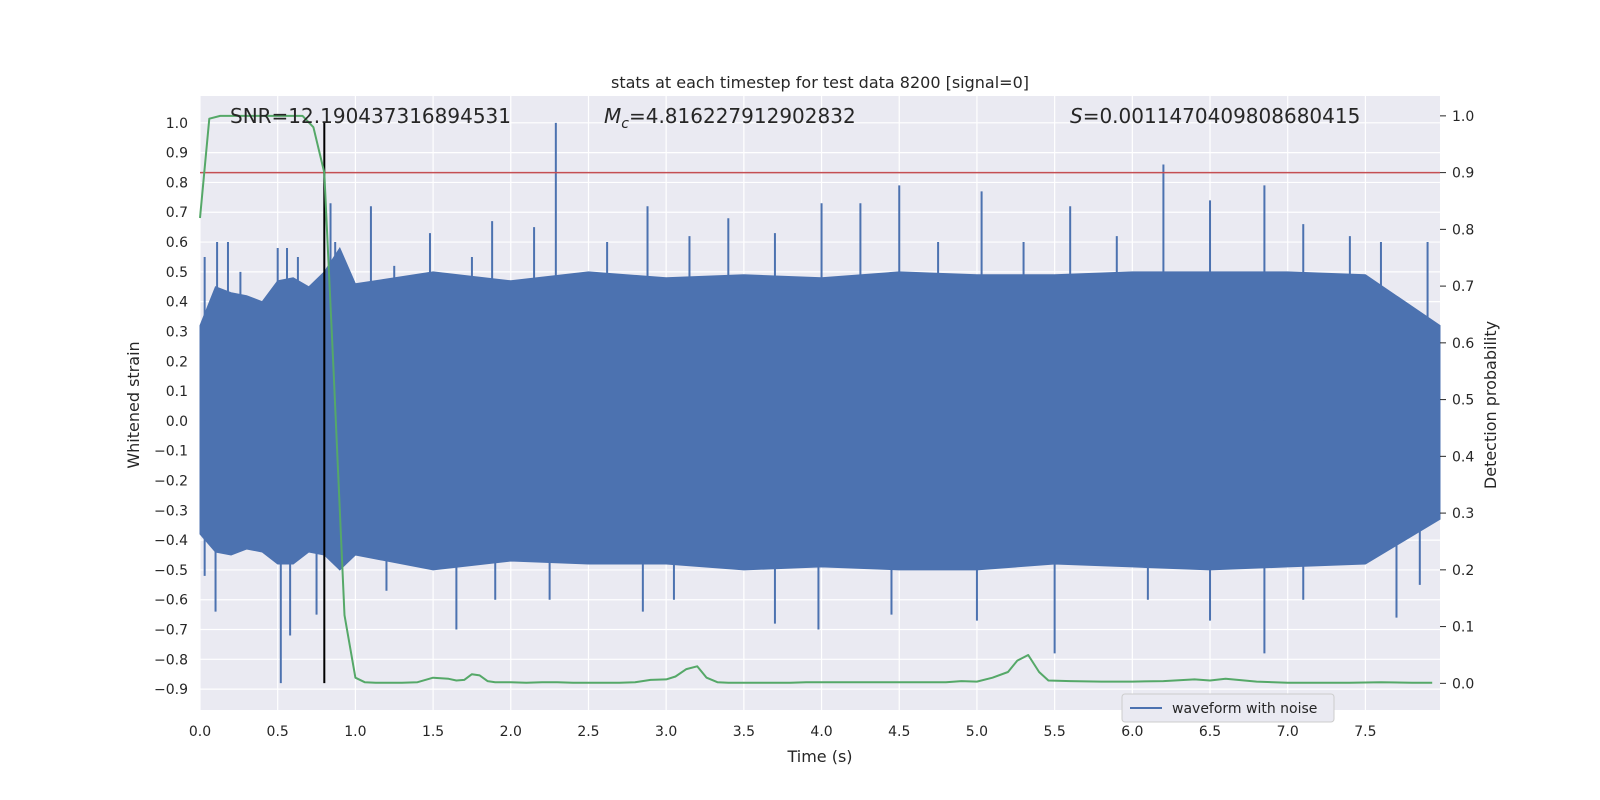  Describe the element at coordinates (1490, 405) in the screenshot. I see `y-right-axis-label: Detection probability` at that location.